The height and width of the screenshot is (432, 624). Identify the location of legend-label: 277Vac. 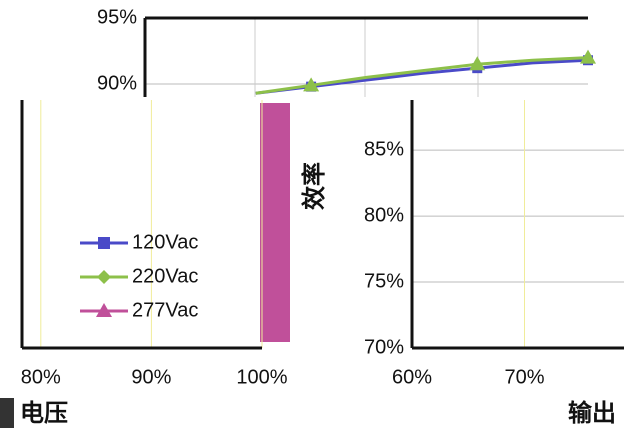
(165, 310).